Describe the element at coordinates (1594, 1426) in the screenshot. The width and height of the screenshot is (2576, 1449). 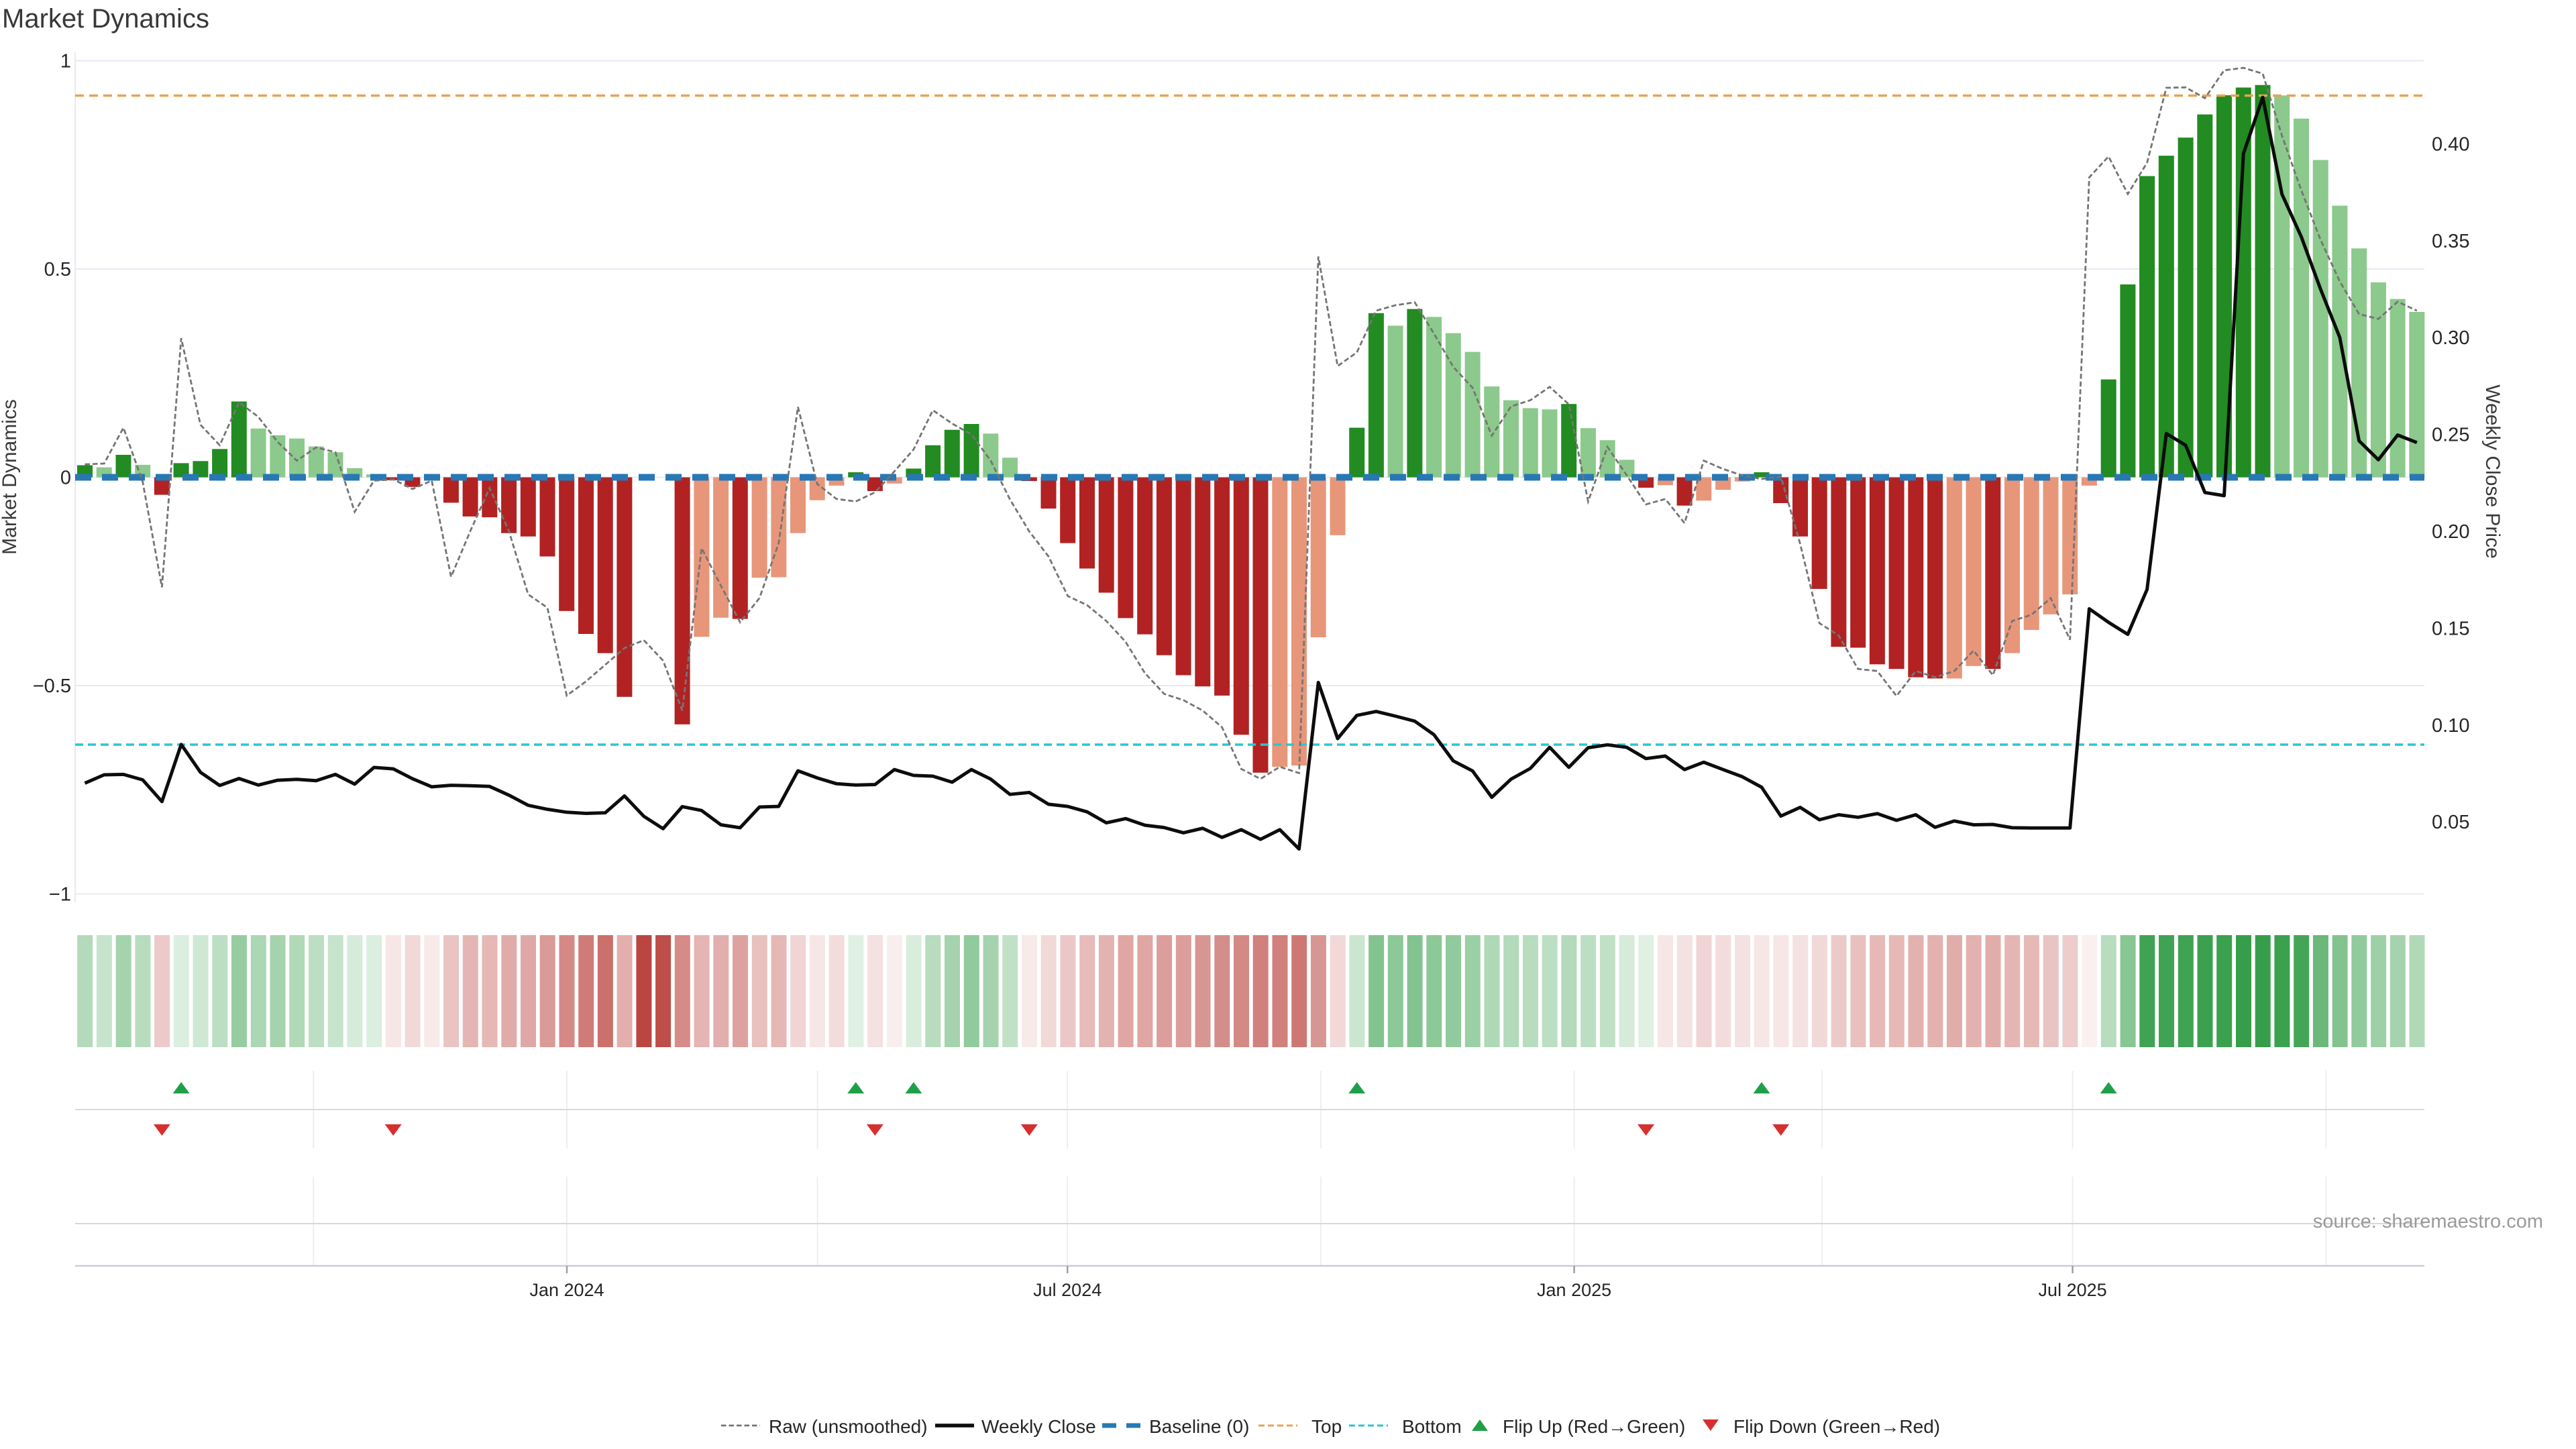
I see `svg-text: Flip Up (Red→Green)` at that location.